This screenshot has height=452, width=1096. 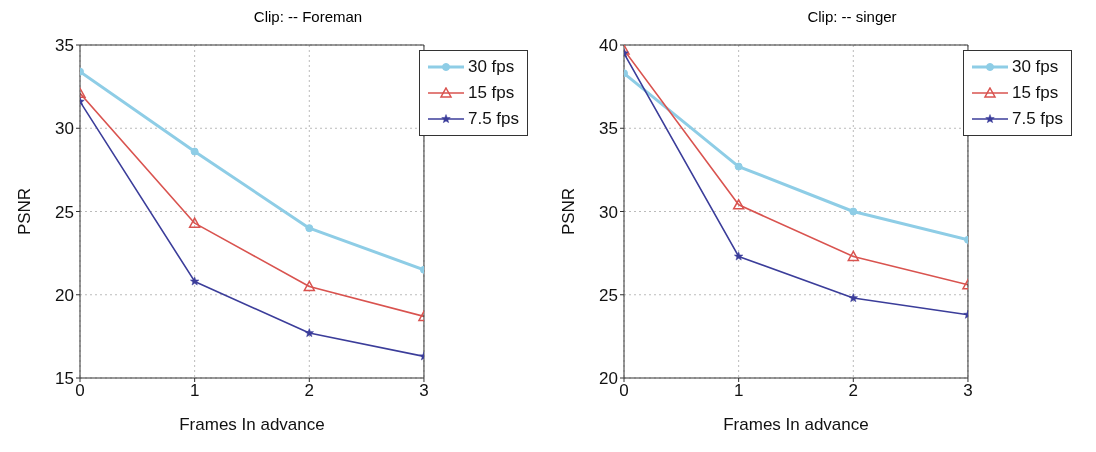 What do you see at coordinates (64, 379) in the screenshot?
I see `y-tick-label: 15` at bounding box center [64, 379].